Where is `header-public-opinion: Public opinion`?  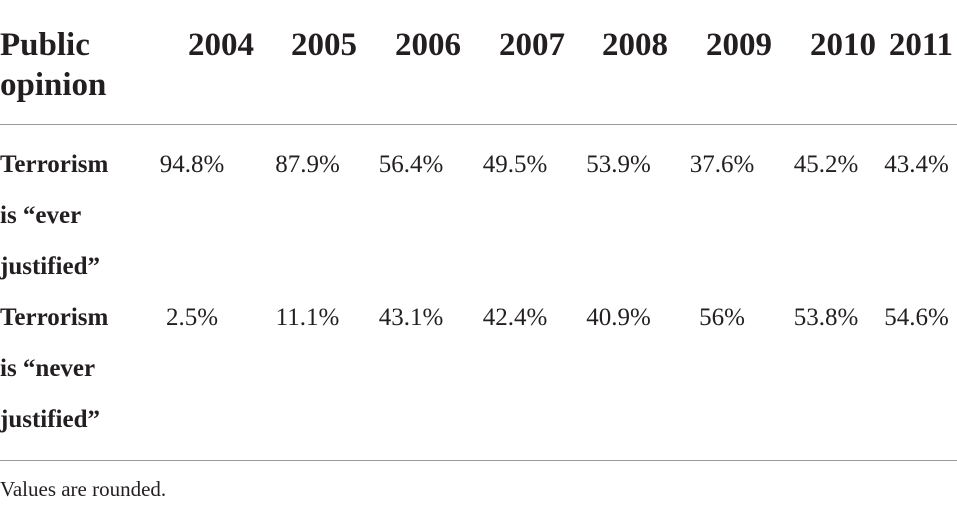
header-public-opinion: Public opinion is located at coordinates (65, 62).